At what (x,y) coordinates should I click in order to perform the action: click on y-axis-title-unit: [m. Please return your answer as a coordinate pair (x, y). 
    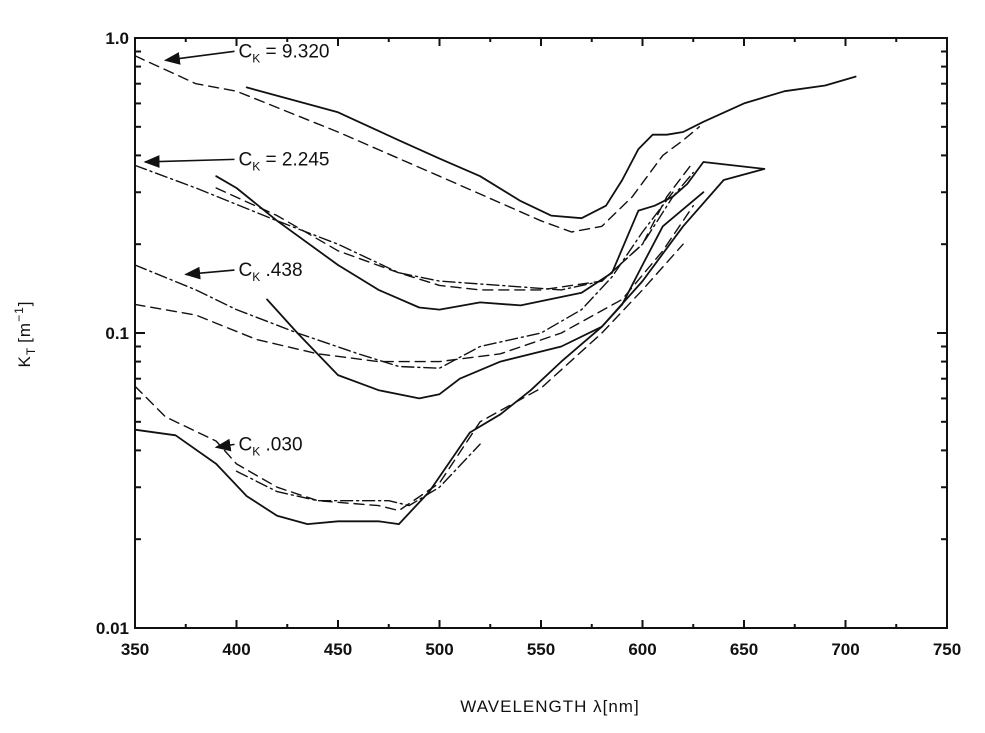
    Looking at the image, I should click on (24, 332).